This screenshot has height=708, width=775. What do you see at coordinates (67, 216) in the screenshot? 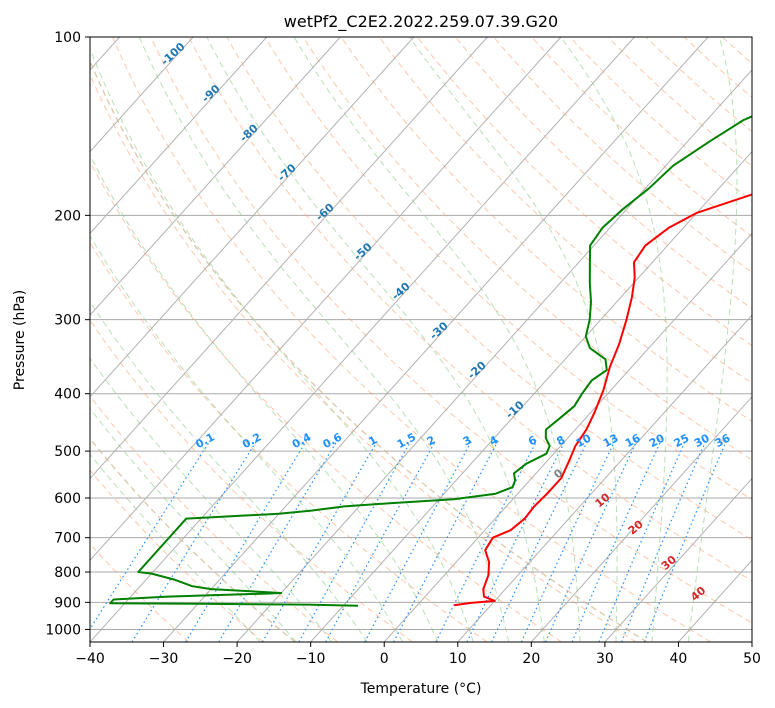
I see `y-tick-label: 200` at bounding box center [67, 216].